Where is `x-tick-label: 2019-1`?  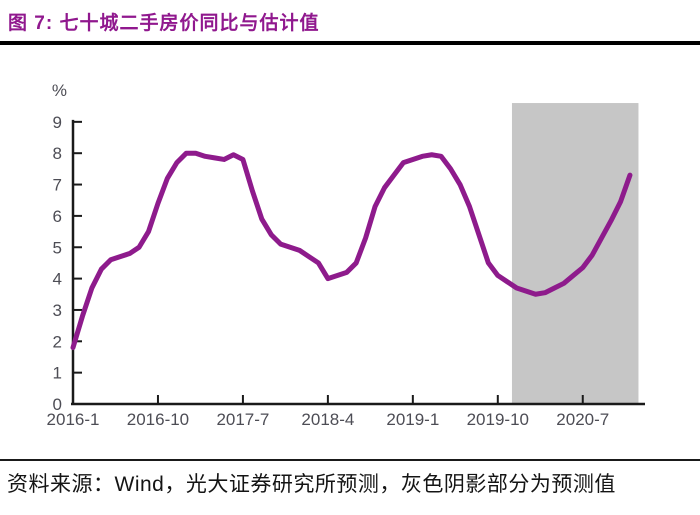 x-tick-label: 2019-1 is located at coordinates (412, 419).